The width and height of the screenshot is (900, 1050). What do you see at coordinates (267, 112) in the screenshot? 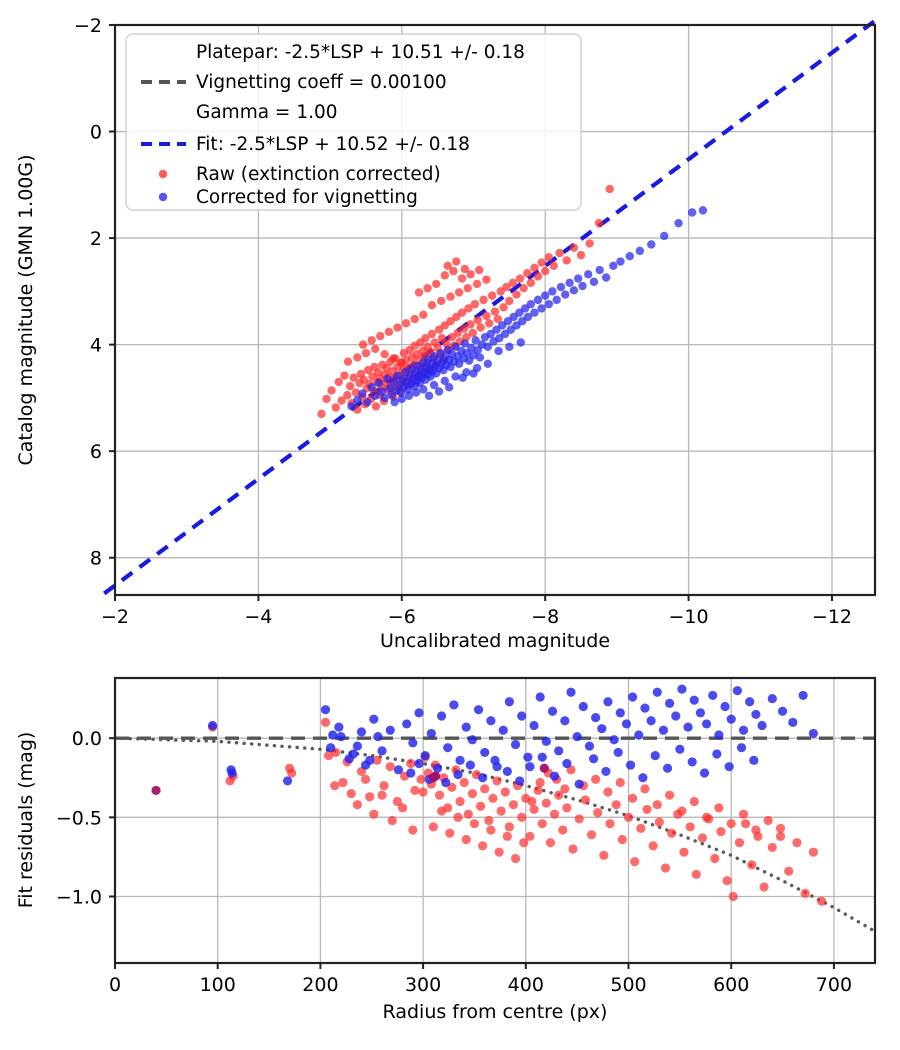
I see `legend-entry-label: Gamma = 1.00` at bounding box center [267, 112].